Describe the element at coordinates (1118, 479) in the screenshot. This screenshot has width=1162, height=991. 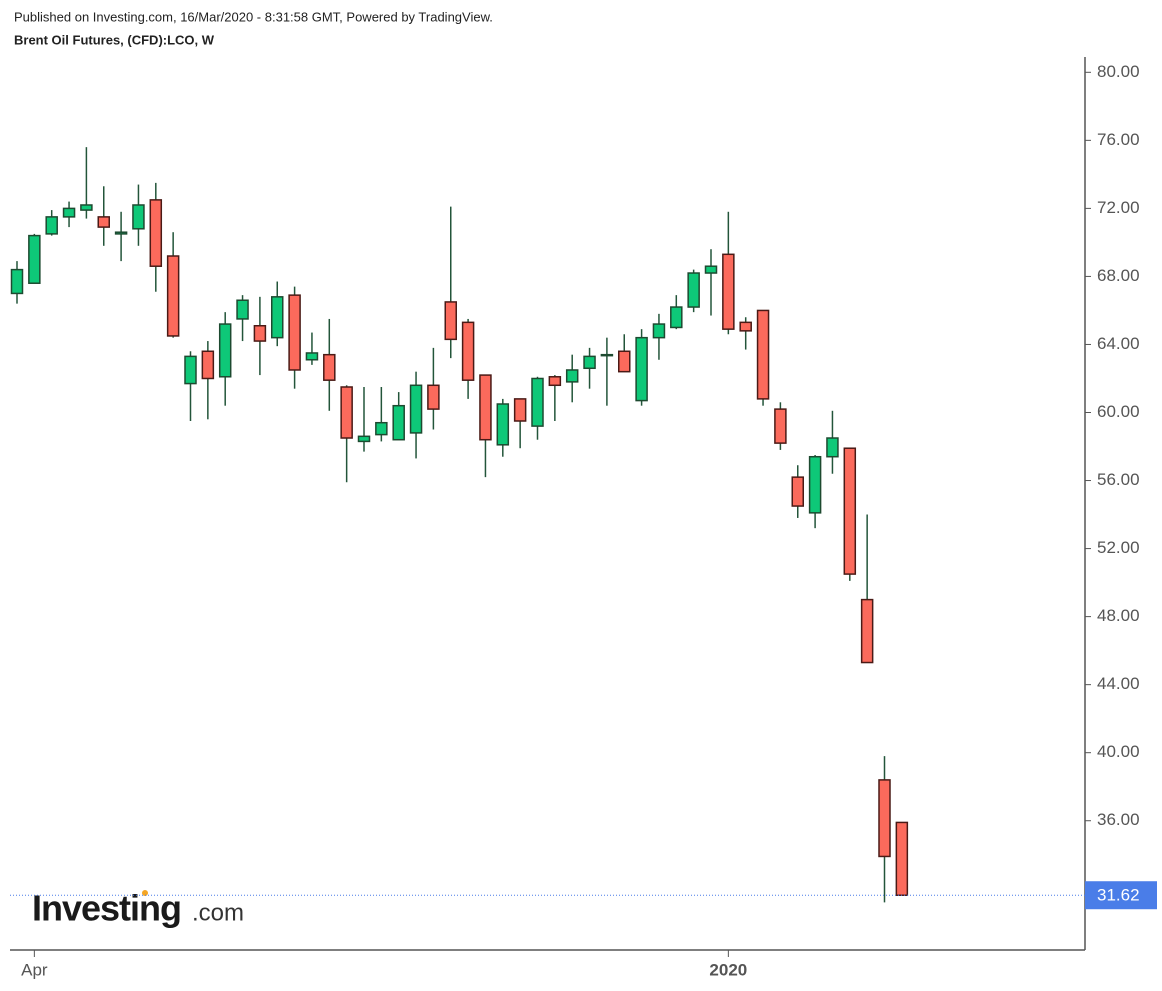
I see `y-tick-label: 56.00` at that location.